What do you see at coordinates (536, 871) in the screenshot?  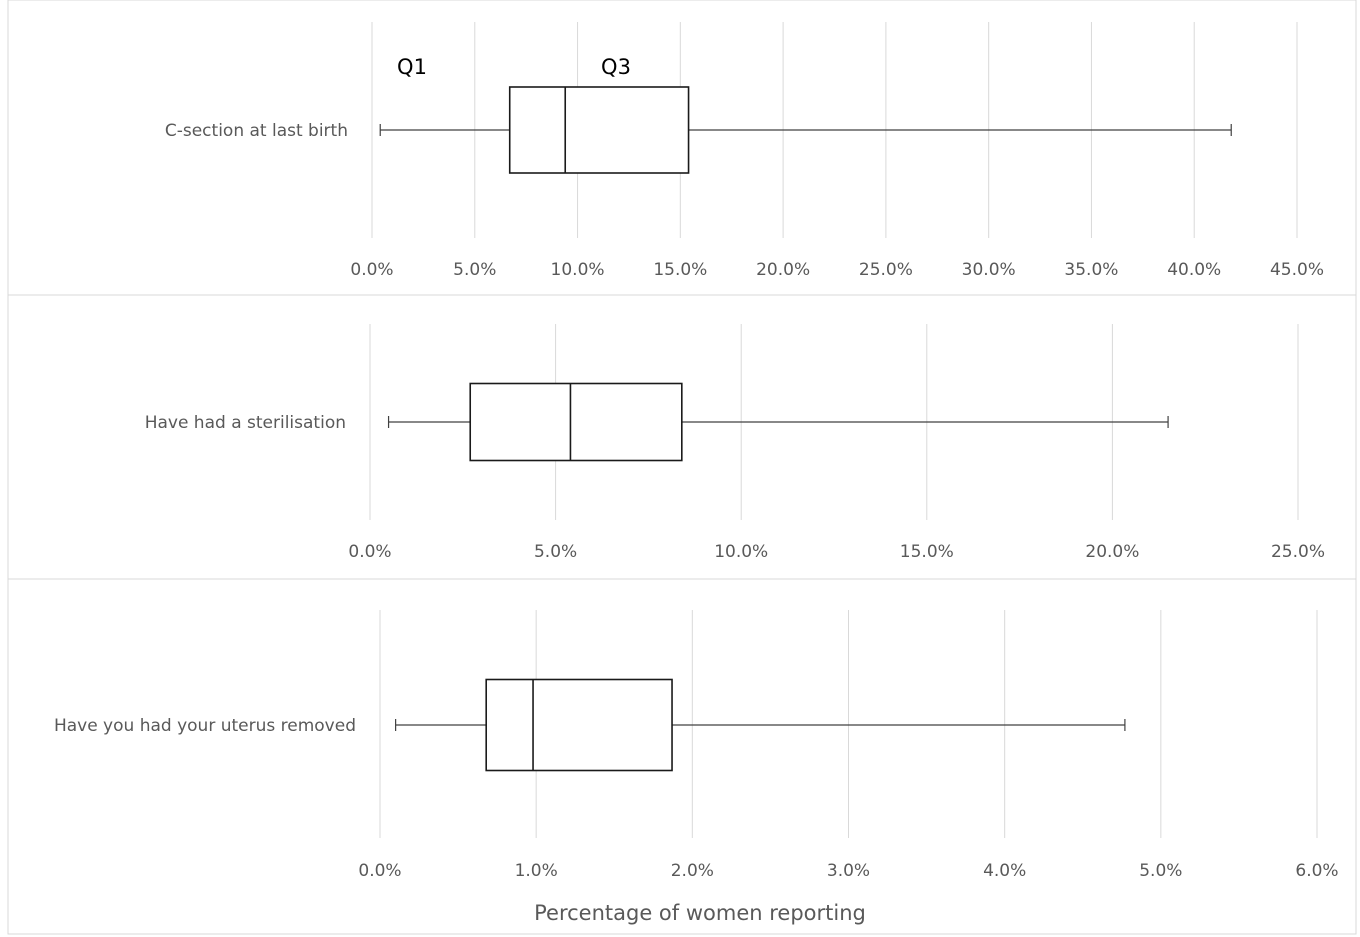 I see `x-tick-label: 1.0%` at bounding box center [536, 871].